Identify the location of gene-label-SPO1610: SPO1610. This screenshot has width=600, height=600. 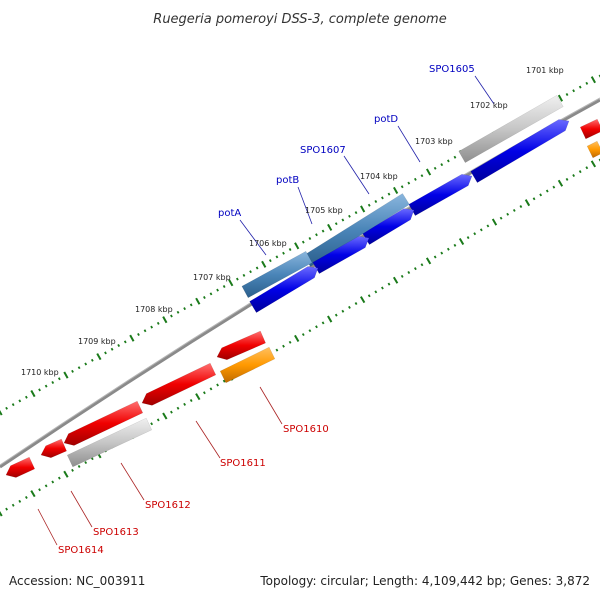
(306, 429).